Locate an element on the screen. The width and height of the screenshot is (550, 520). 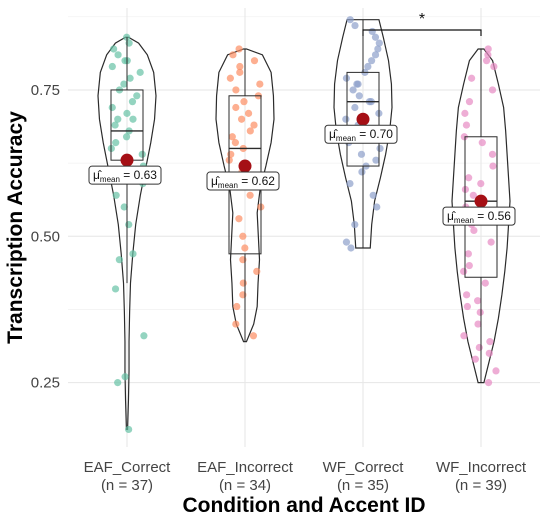
group-wf-incorrect: μ̂mean = 0.56 WF_Incorrect(n = 39) is located at coordinates (481, 269).